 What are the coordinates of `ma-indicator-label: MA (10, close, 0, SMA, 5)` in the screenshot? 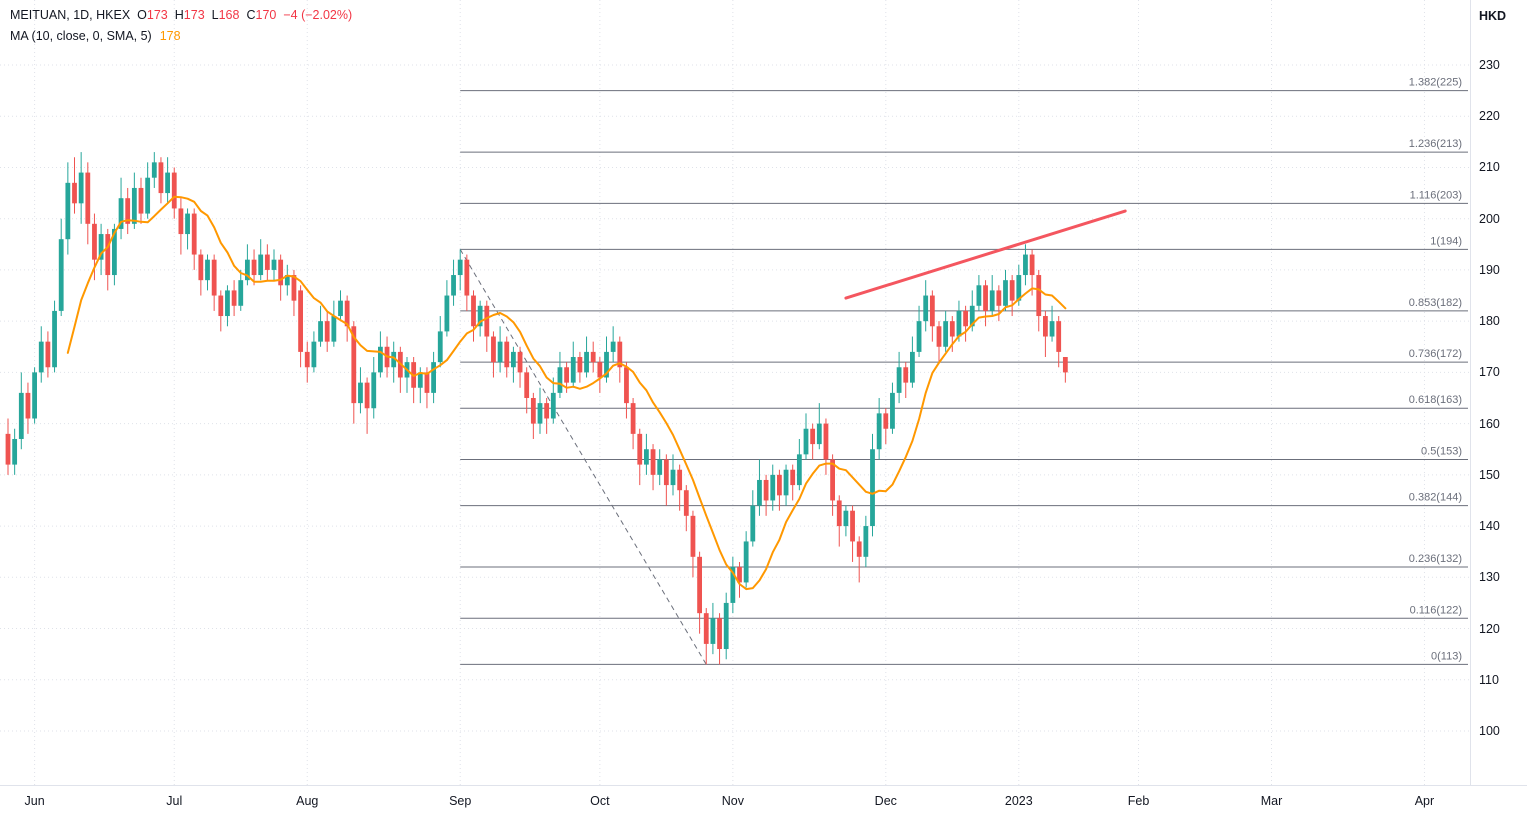 It's located at (81, 36).